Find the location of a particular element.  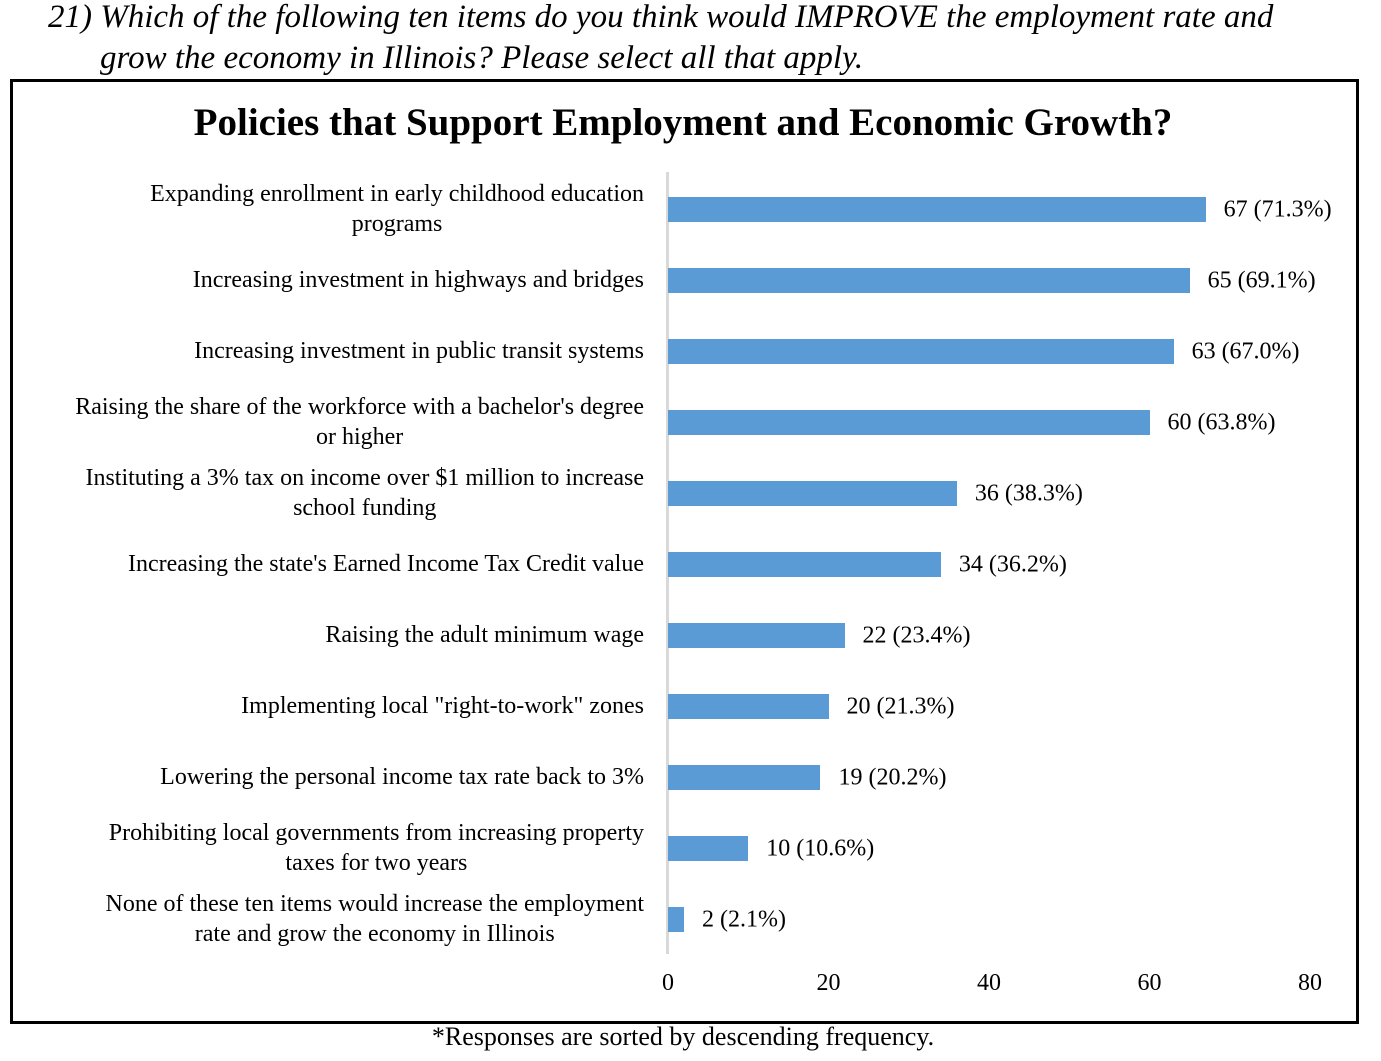

data-label: 19 (20.2%) is located at coordinates (892, 777).